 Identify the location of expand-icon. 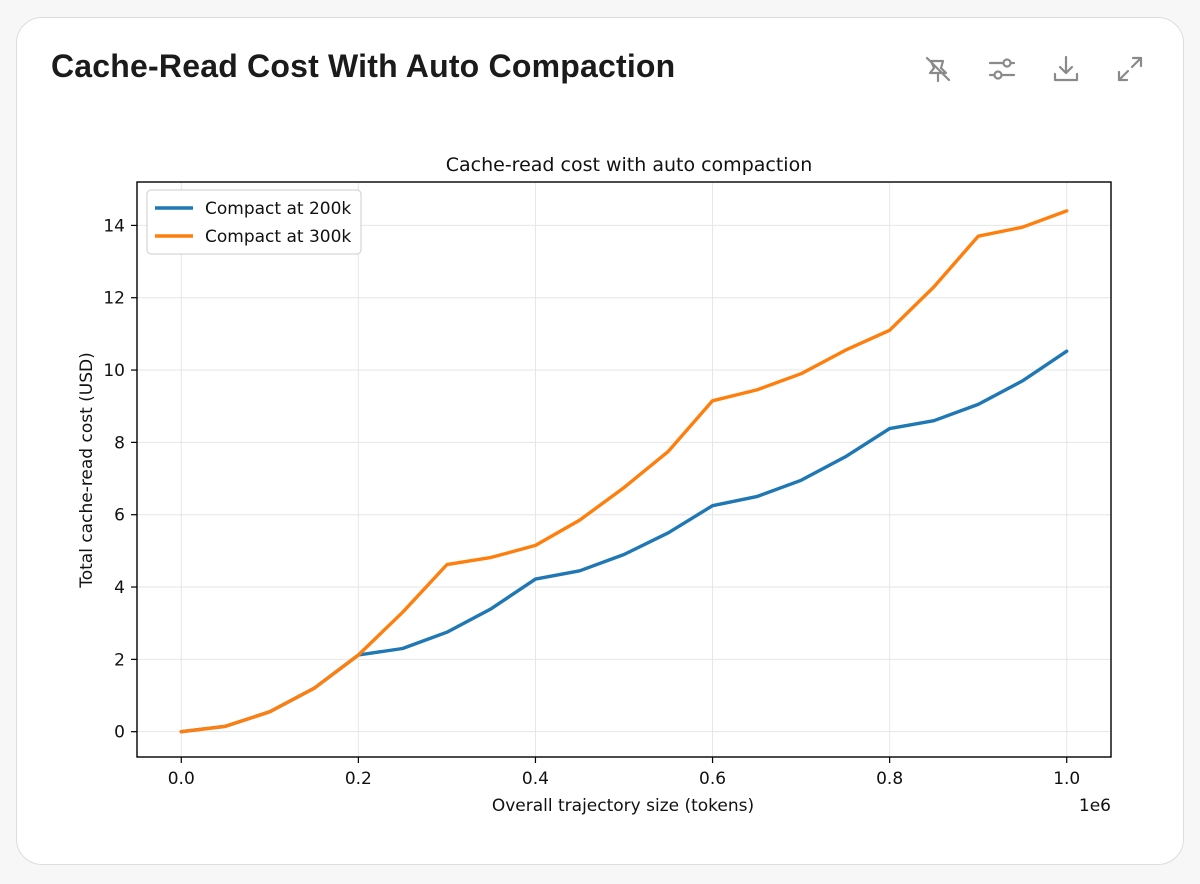
(1130, 69).